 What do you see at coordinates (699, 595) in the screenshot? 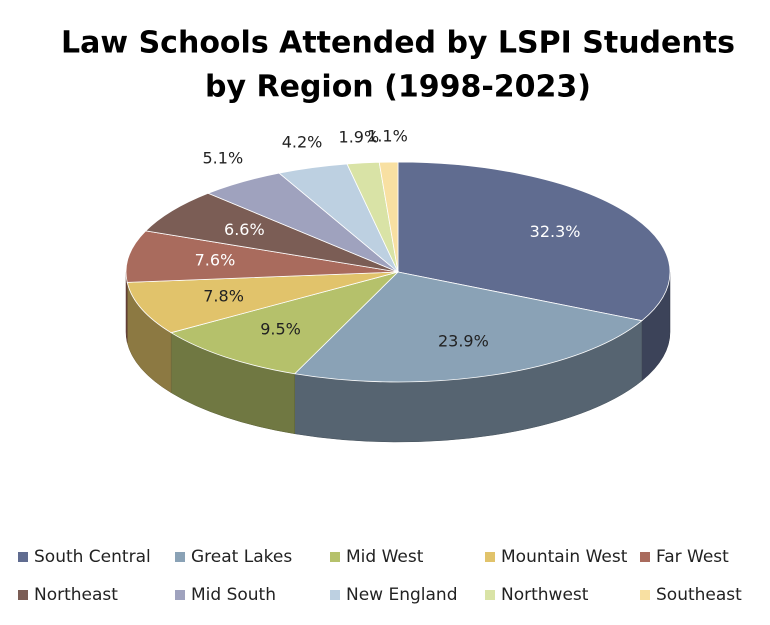
I see `legend-label: Southeast` at bounding box center [699, 595].